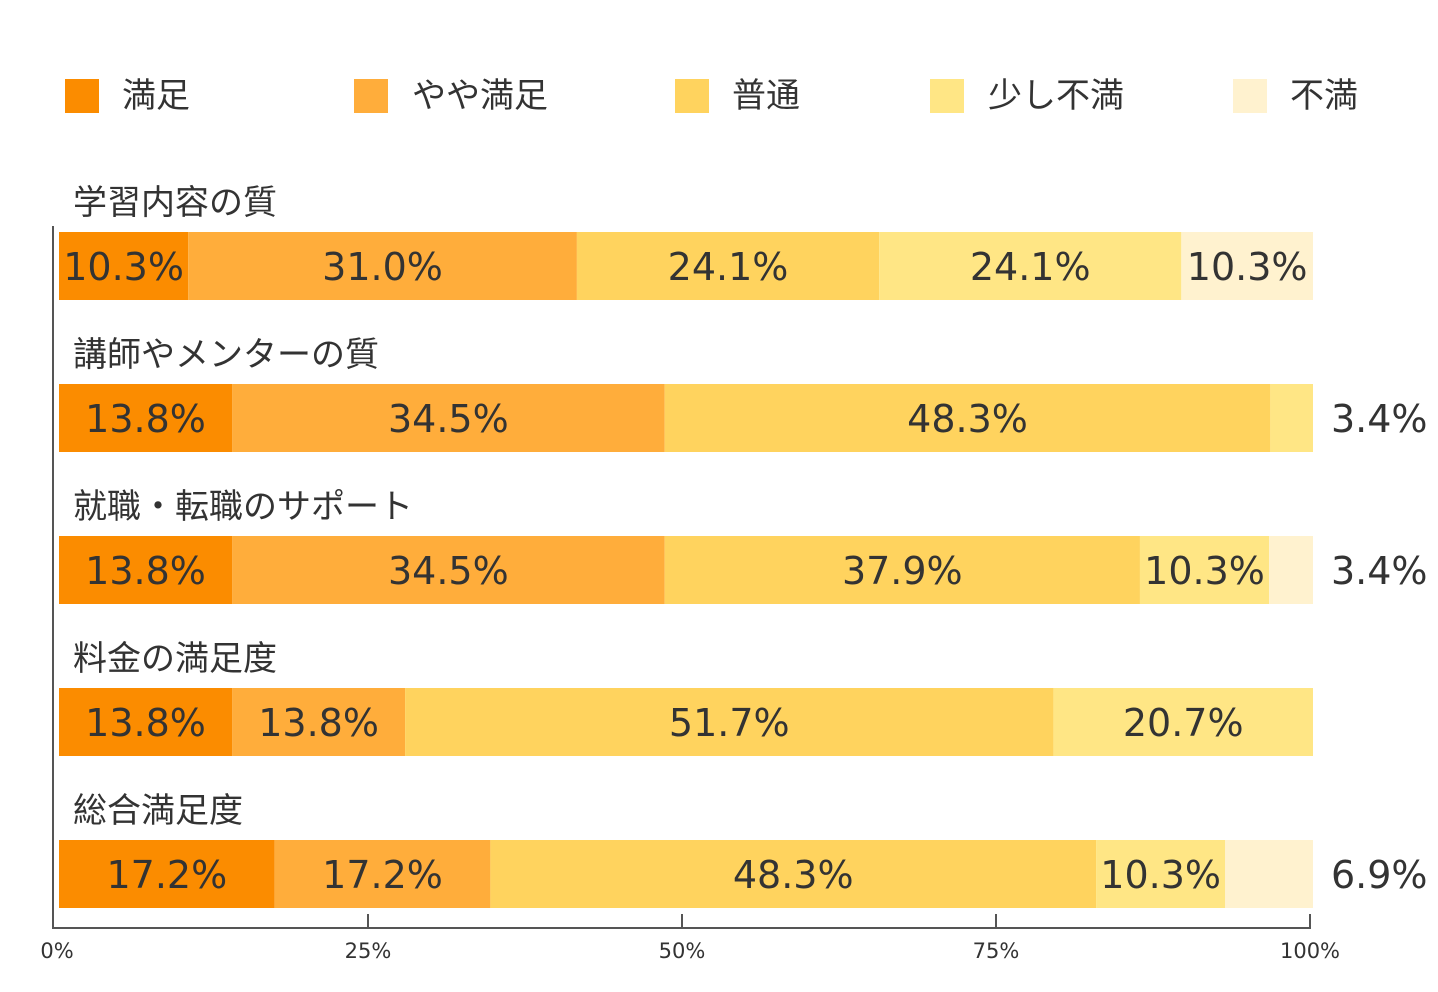 The image size is (1438, 992). Describe the element at coordinates (175, 203) in the screenshot. I see `category-label-1: 学習内容の質` at that location.